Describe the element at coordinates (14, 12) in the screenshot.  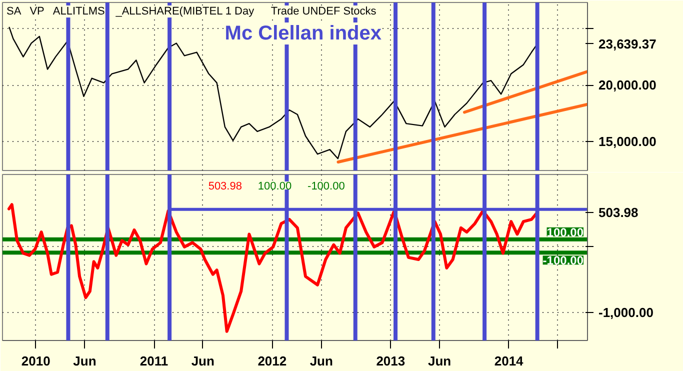
I see `annotation: SA` at that location.